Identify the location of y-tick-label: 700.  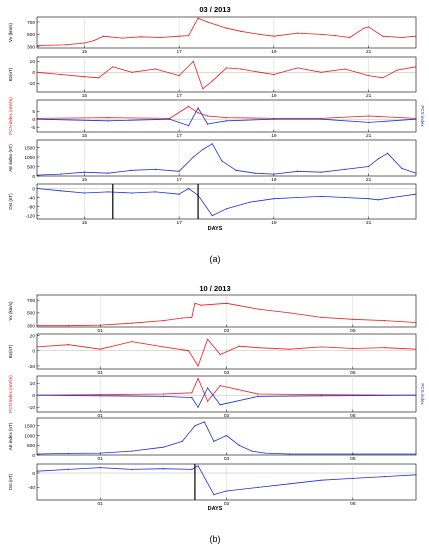
(31, 301).